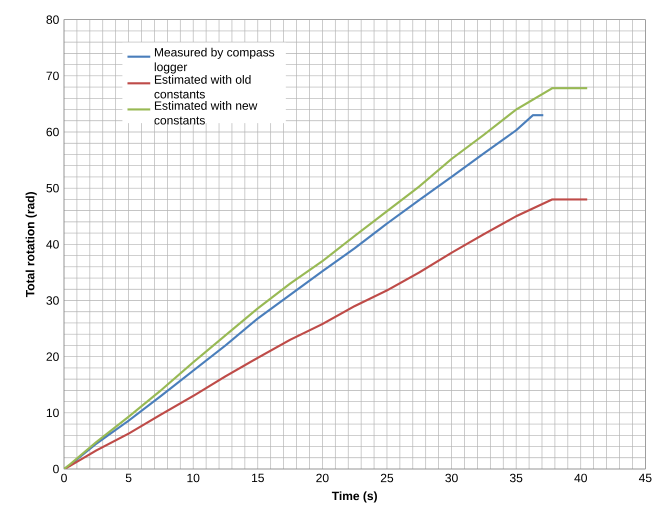 Image resolution: width=670 pixels, height=529 pixels. Describe the element at coordinates (52, 132) in the screenshot. I see `y-tick-label: 60` at that location.